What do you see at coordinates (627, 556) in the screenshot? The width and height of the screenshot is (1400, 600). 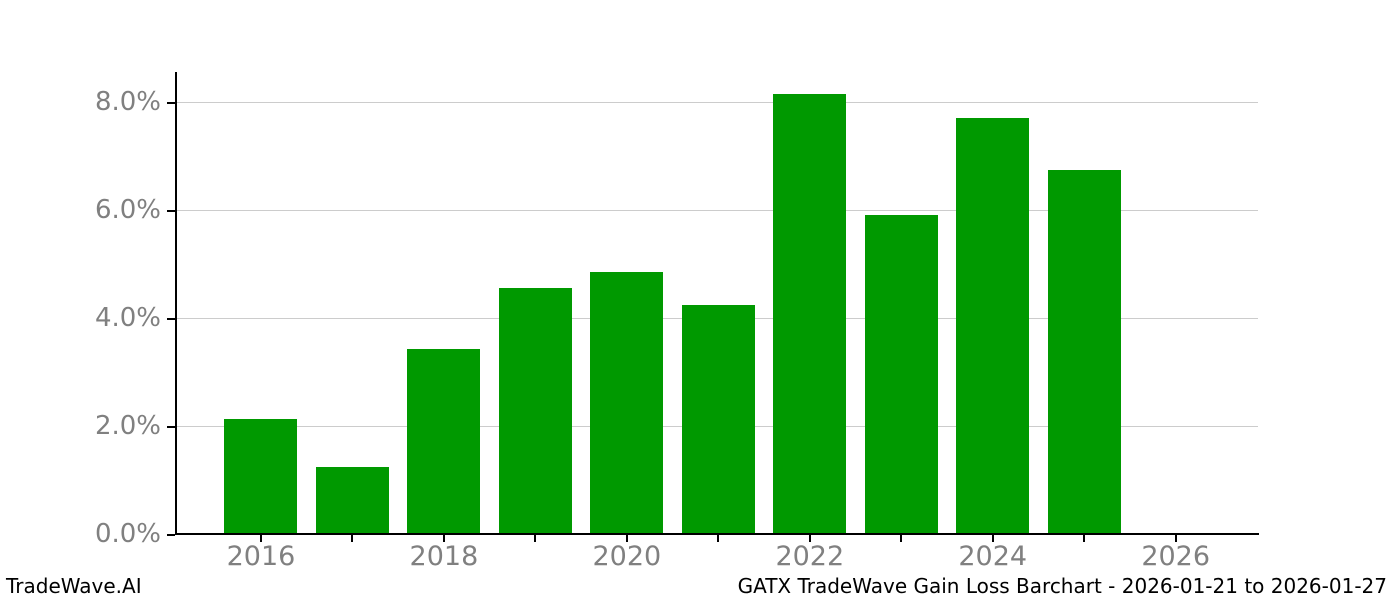 I see `x-tick-label-2020: 2020` at bounding box center [627, 556].